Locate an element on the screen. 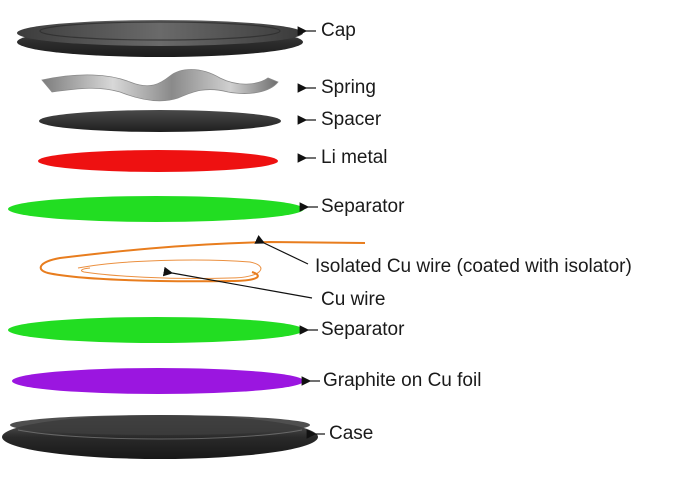  label-separator-bottom: Separator is located at coordinates (363, 329).